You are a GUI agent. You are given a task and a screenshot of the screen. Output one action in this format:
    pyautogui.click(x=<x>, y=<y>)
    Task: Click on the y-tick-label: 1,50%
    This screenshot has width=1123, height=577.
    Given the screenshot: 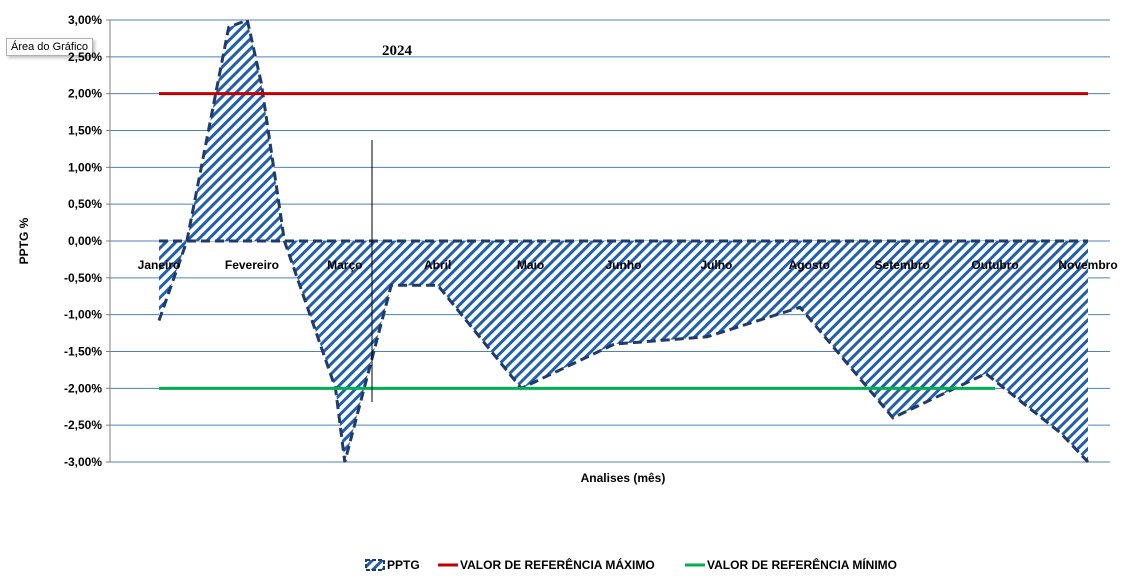 What is the action you would take?
    pyautogui.click(x=85, y=131)
    